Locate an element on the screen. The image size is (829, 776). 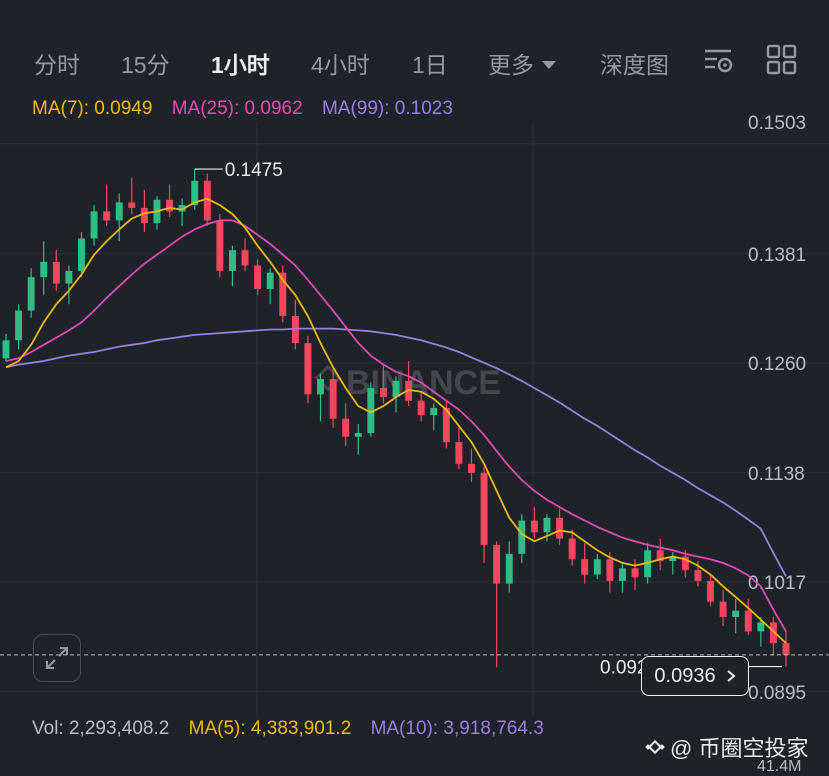
binance-logo-icon is located at coordinates (655, 747).